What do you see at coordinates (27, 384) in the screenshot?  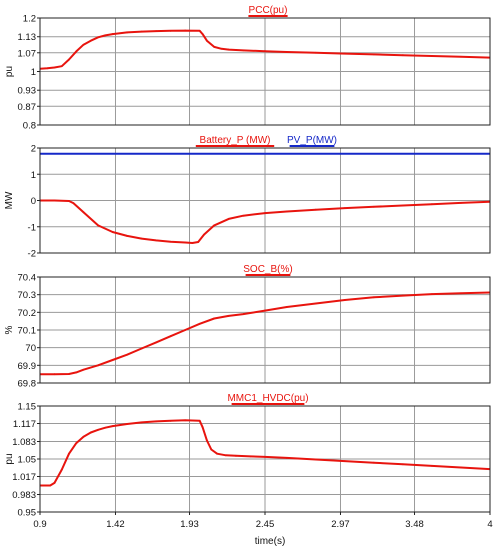 I see `y-tick-label: 69.8` at bounding box center [27, 384].